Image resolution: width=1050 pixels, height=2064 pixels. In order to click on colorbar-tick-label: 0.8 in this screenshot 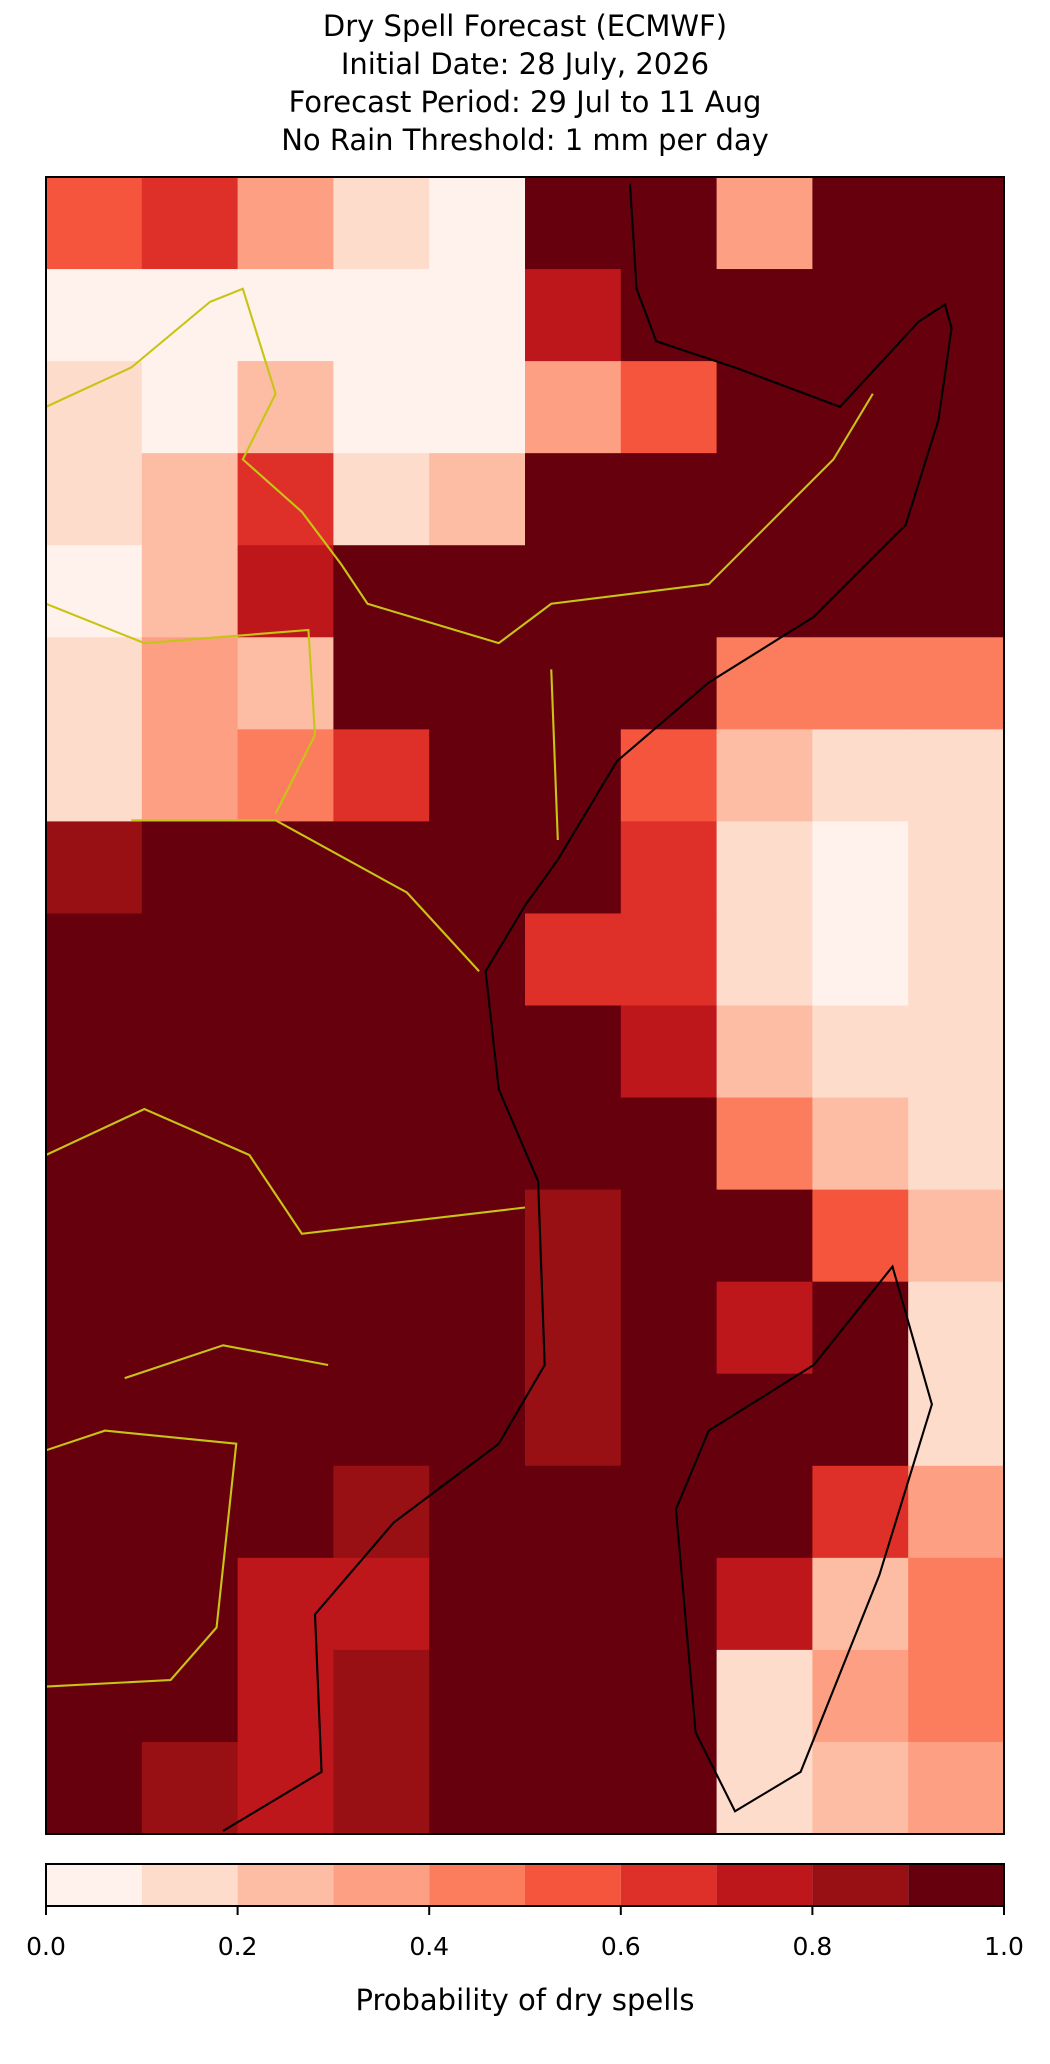, I will do `click(813, 1946)`.